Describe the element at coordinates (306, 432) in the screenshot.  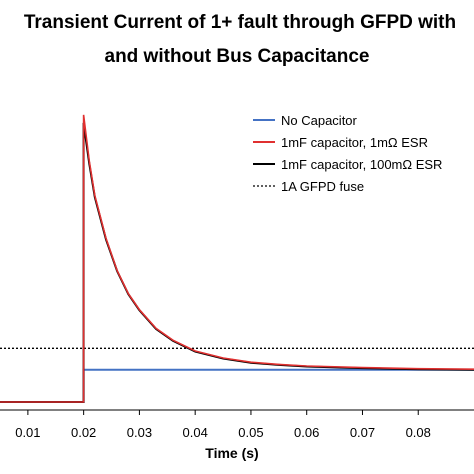
I see `x-tick-label: 0.06` at that location.